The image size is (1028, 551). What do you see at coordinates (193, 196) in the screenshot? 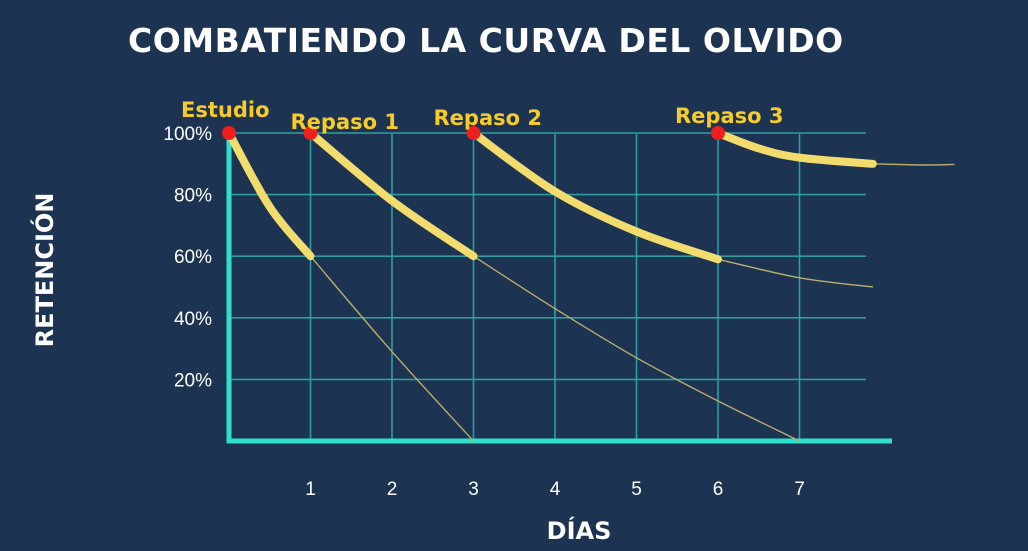
I see `y-tick-label: 80%` at bounding box center [193, 196].